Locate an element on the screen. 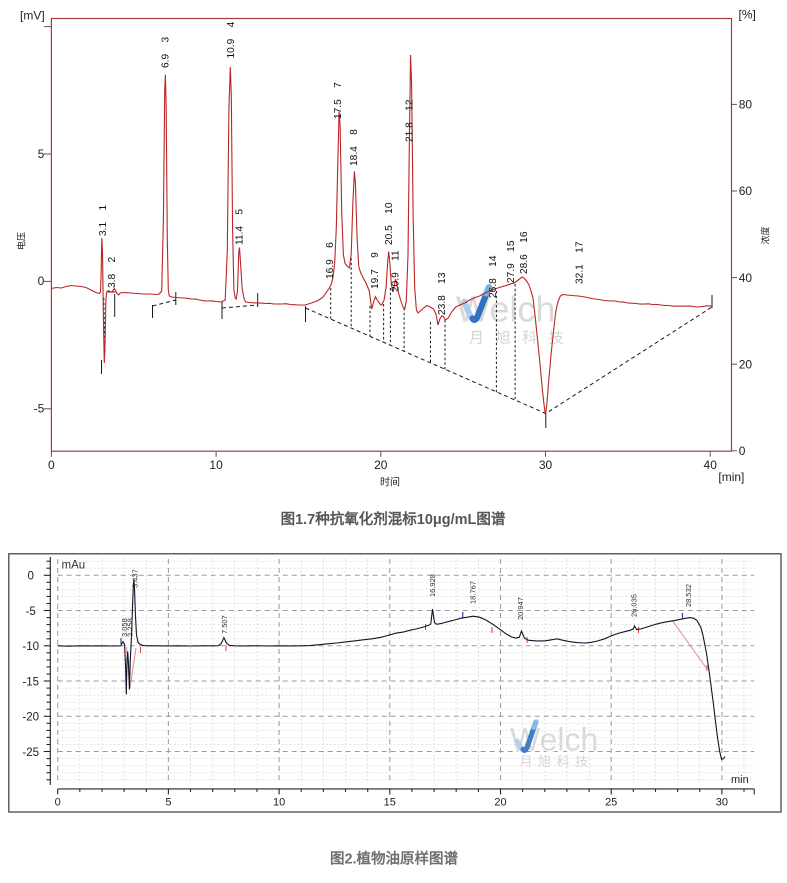 Image resolution: width=787 pixels, height=883 pixels. svg-text: [mV] is located at coordinates (32, 16).